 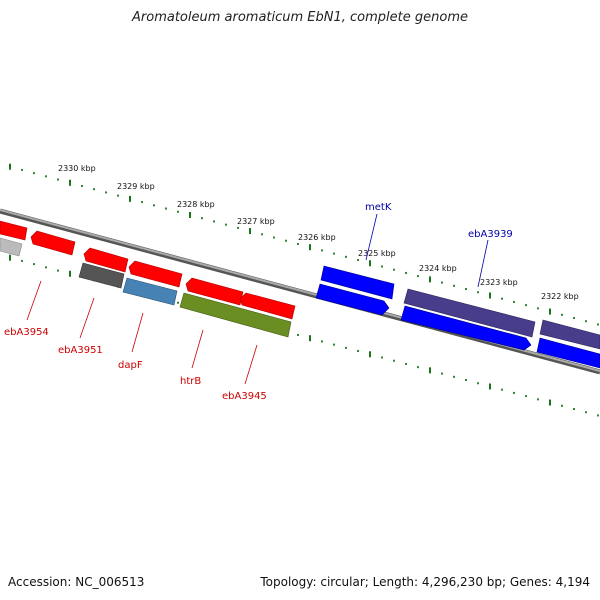 What do you see at coordinates (377, 253) in the screenshot?
I see `scale-tick-label: 2325 kbp` at bounding box center [377, 253].